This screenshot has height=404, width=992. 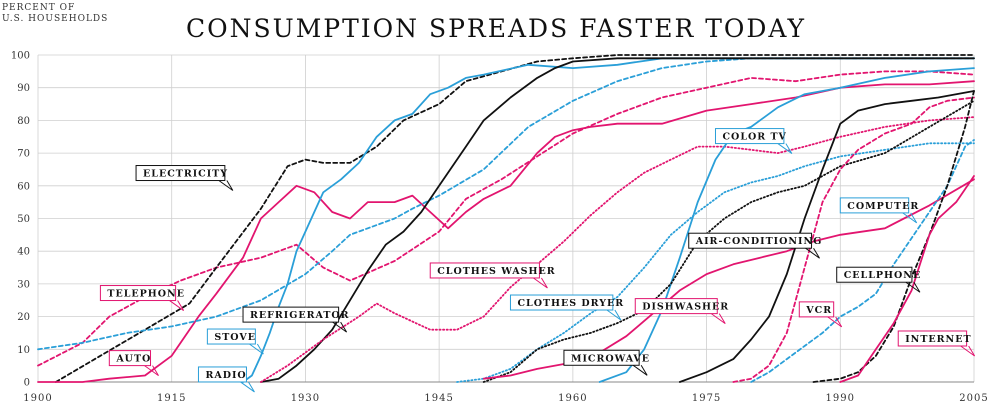 I want to click on series-label-box-vcr, so click(x=816, y=309).